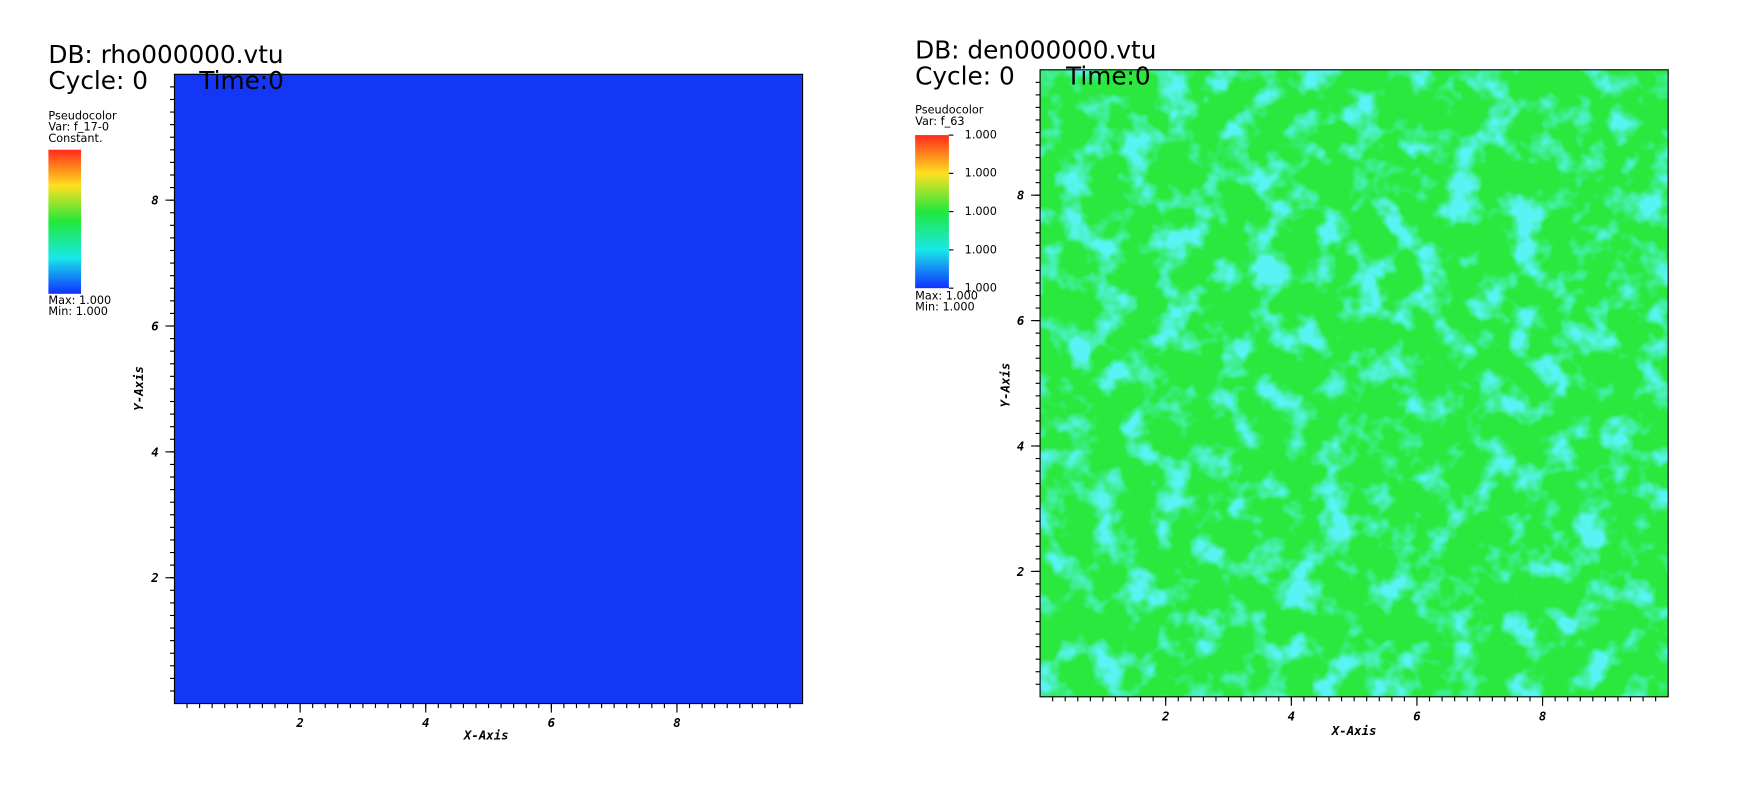 Image resolution: width=1756 pixels, height=806 pixels. What do you see at coordinates (165, 54) in the screenshot?
I see `db-name: DB: rho000000.vtu` at bounding box center [165, 54].